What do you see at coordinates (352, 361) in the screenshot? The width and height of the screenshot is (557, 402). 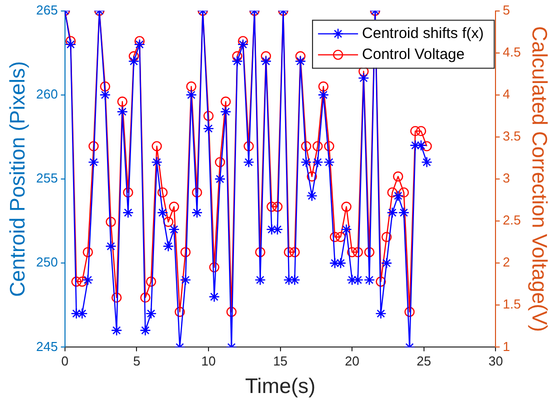 I see `x-tick-label: 20` at bounding box center [352, 361].